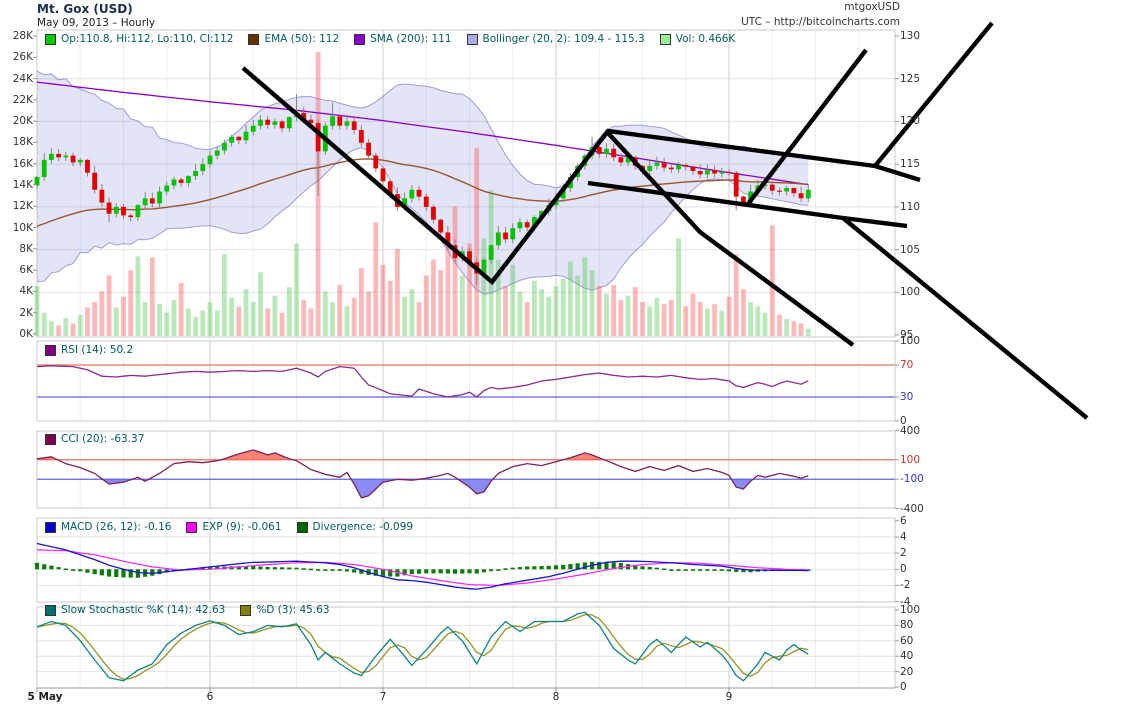 The width and height of the screenshot is (1123, 704). What do you see at coordinates (210, 697) in the screenshot?
I see `x-axis-label: 6` at bounding box center [210, 697].